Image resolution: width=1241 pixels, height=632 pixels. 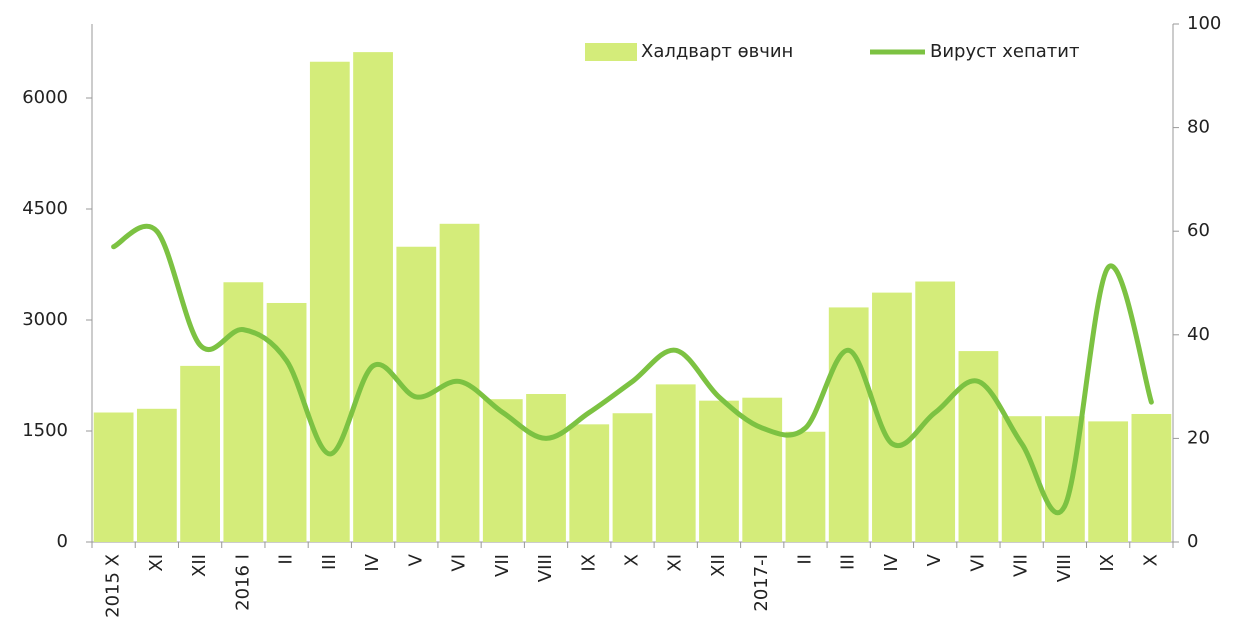 I want to click on y2-tick-label: 100, so click(x=1204, y=23).